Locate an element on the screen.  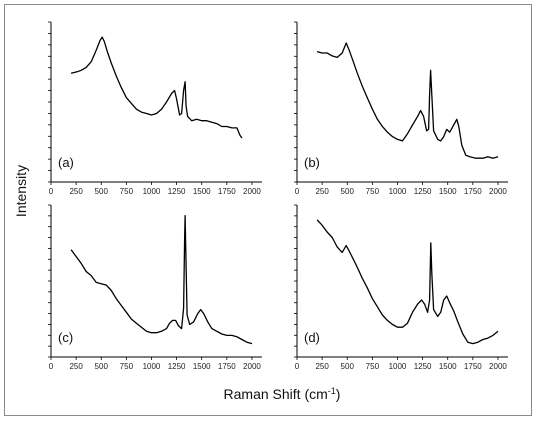
panel-label: (b) is located at coordinates (312, 162).